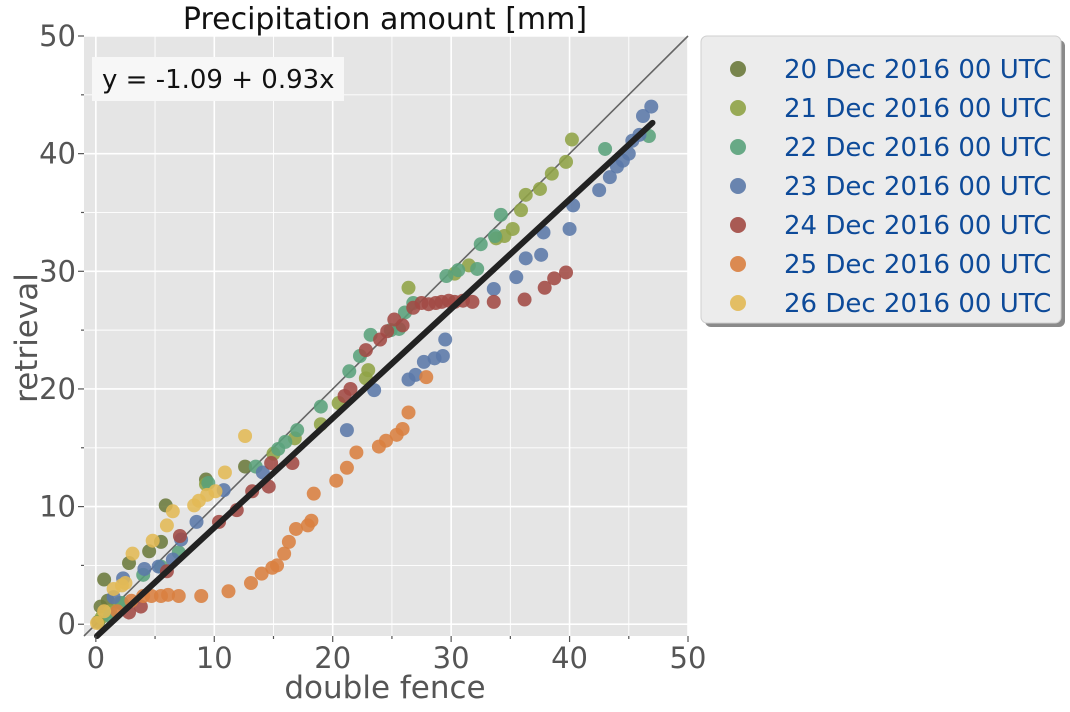 The width and height of the screenshot is (1070, 712). Describe the element at coordinates (917, 109) in the screenshot. I see `legend-label: 21 Dec 2016 00 UTC` at that location.